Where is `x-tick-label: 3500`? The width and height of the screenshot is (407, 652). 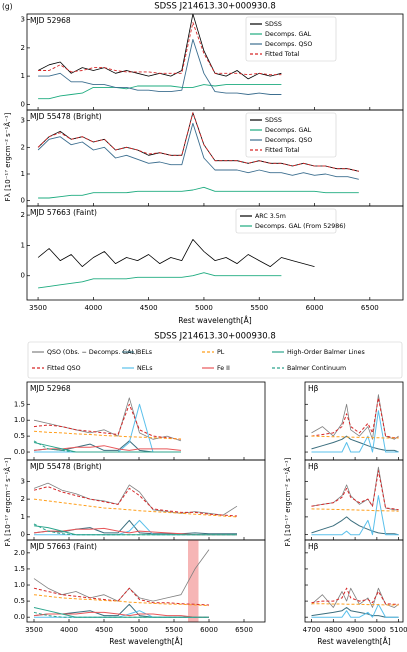 x-tick-label: 3500 is located at coordinates (34, 630).